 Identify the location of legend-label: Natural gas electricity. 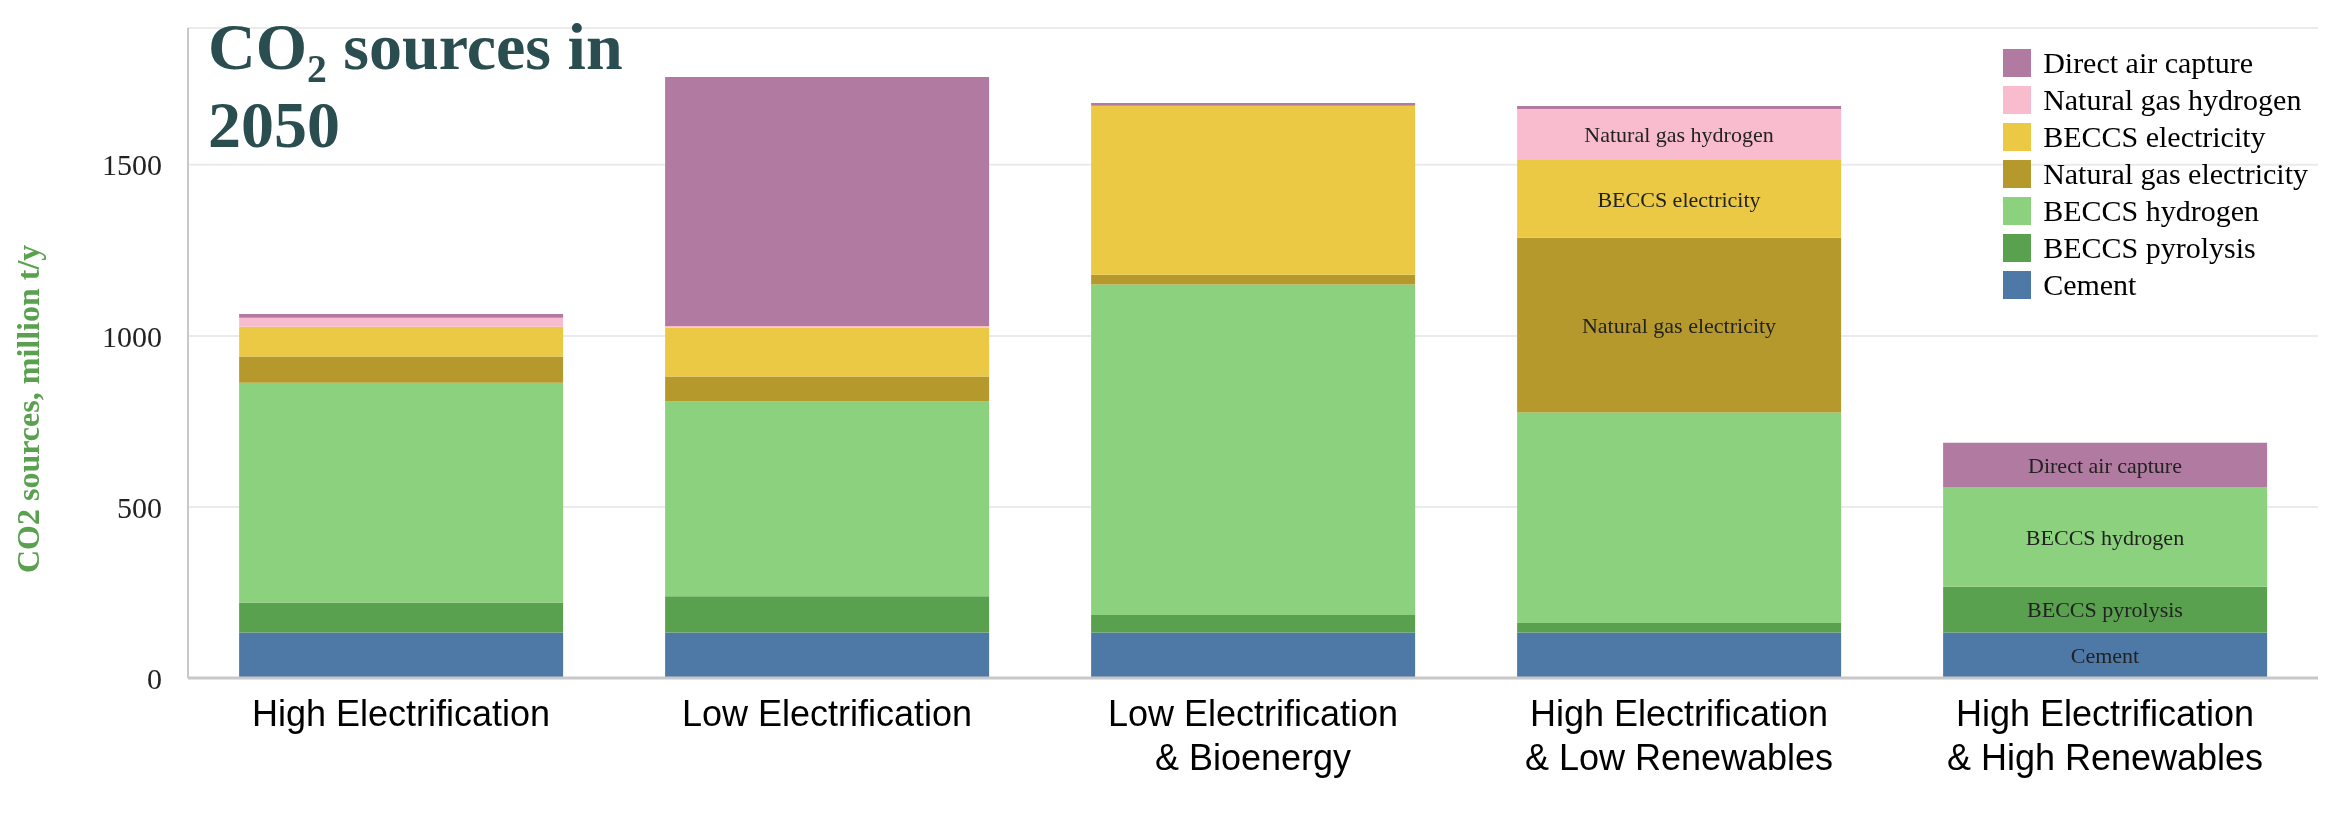
(2175, 174).